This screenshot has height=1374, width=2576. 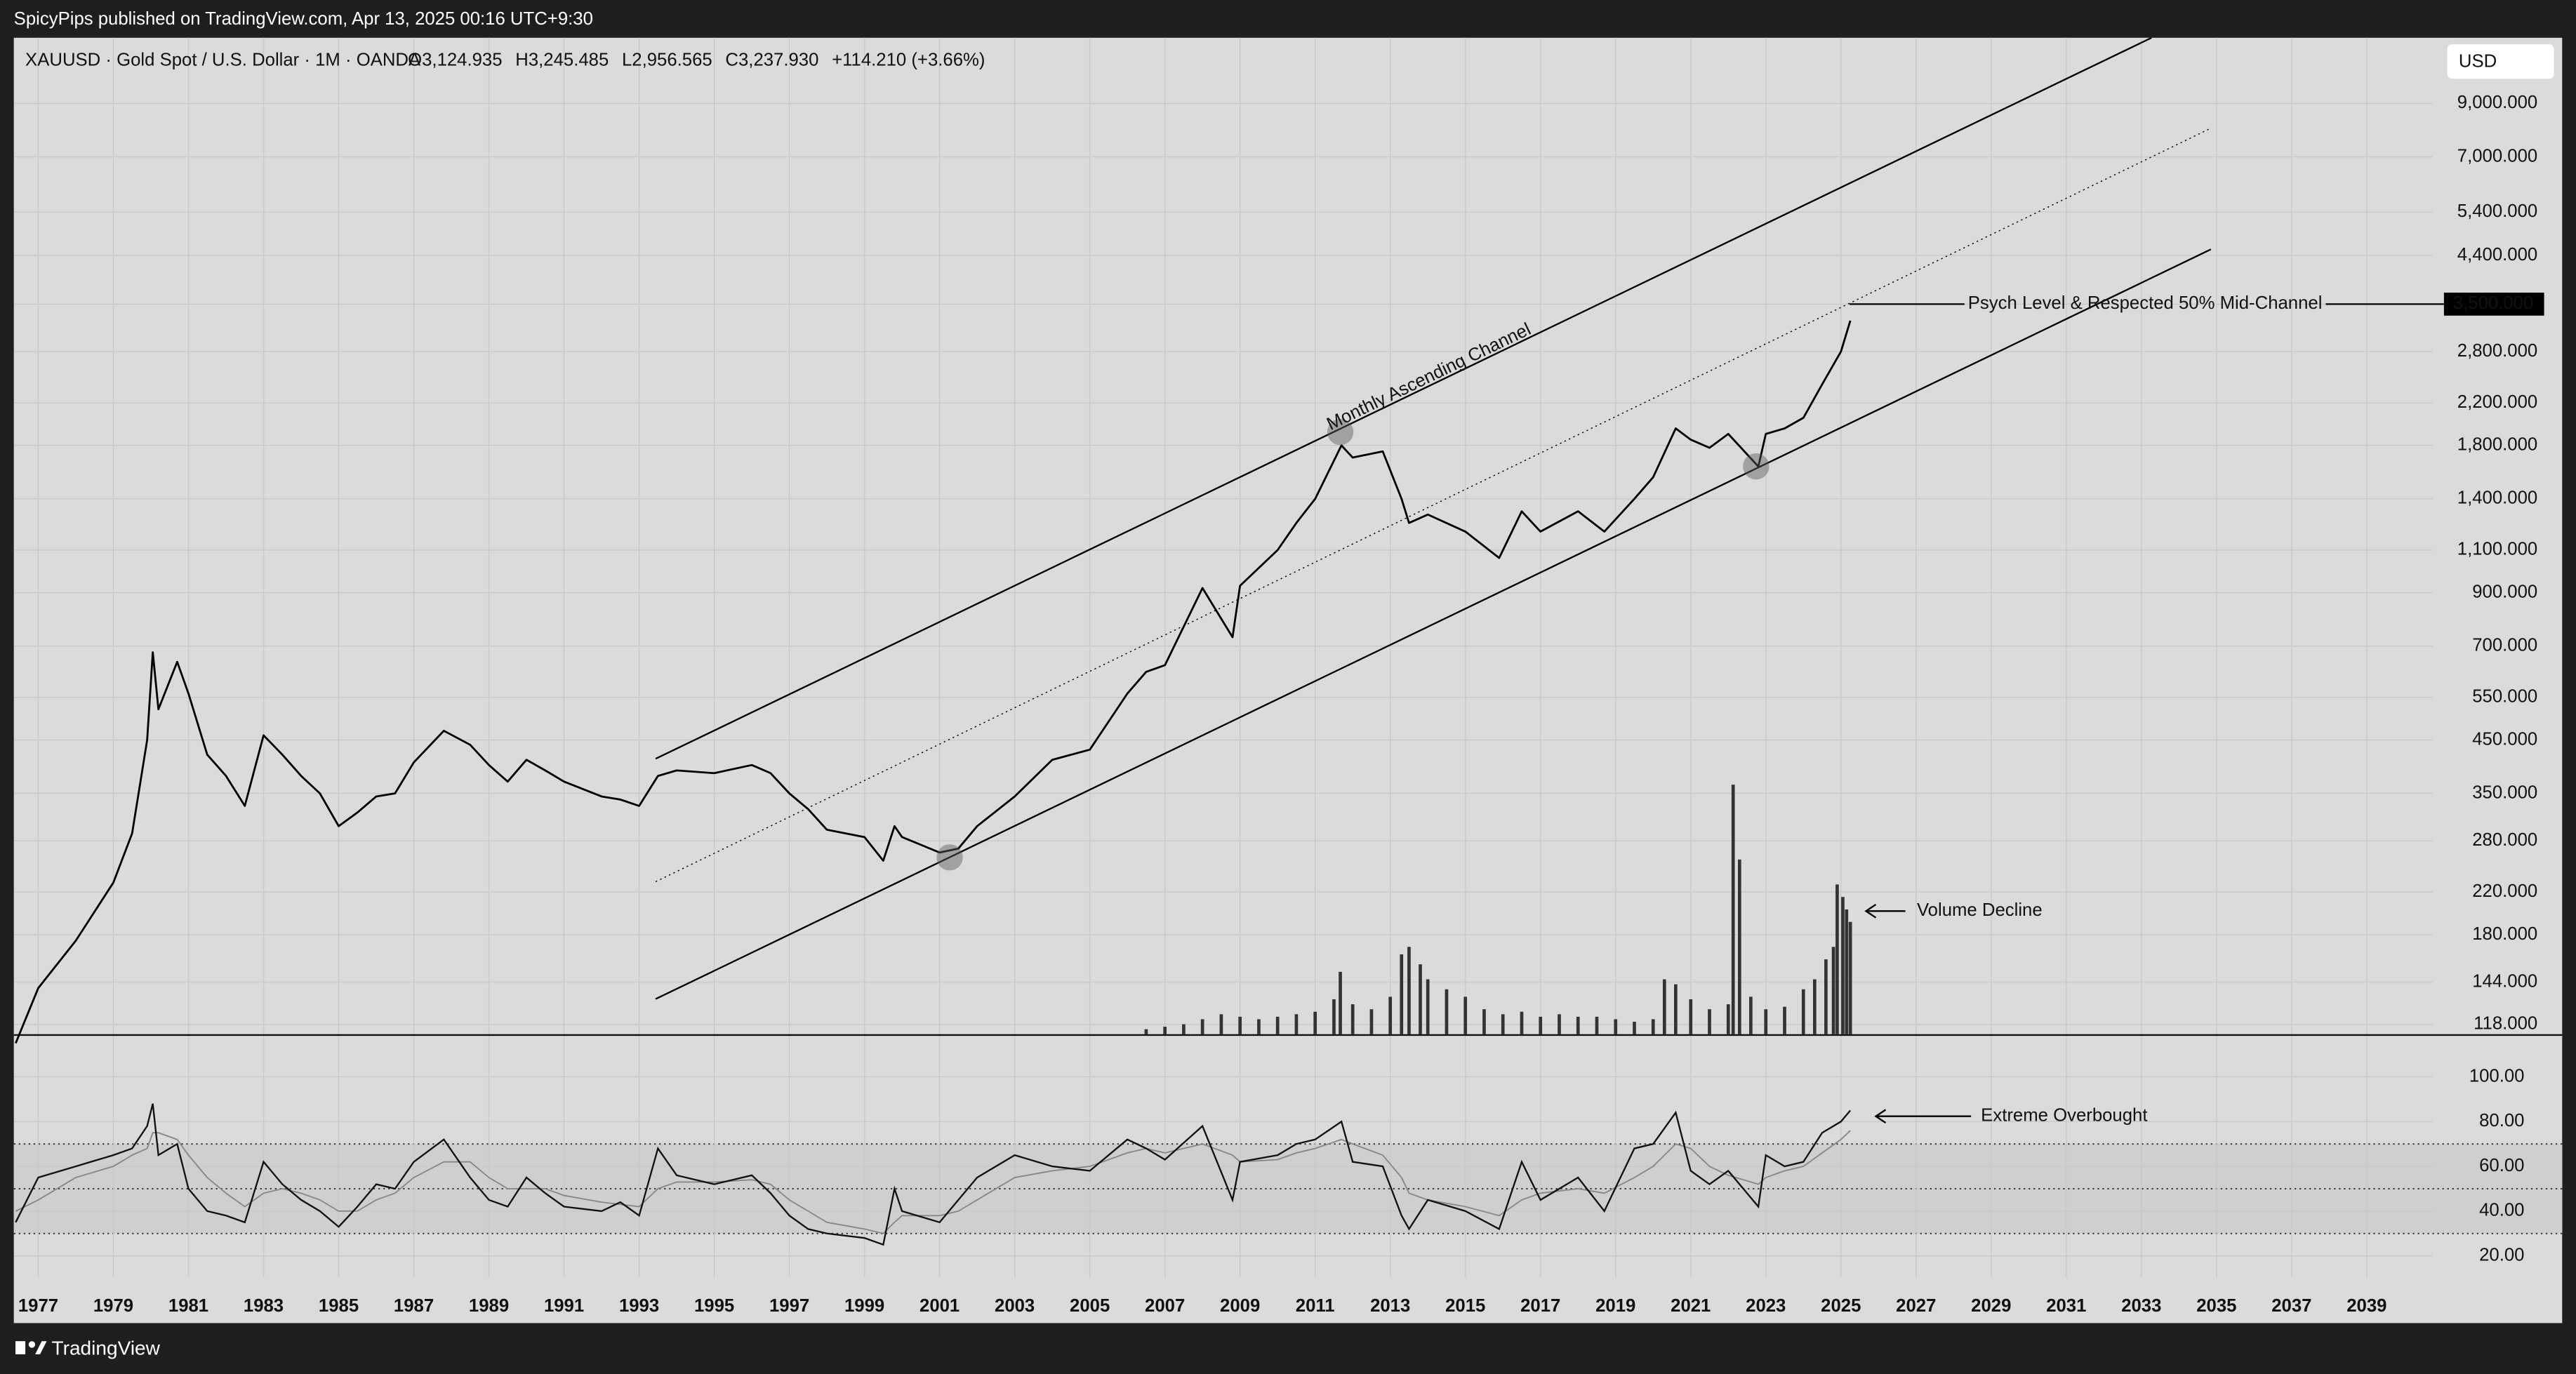 I want to click on x-tick-label: 2015, so click(x=1465, y=1306).